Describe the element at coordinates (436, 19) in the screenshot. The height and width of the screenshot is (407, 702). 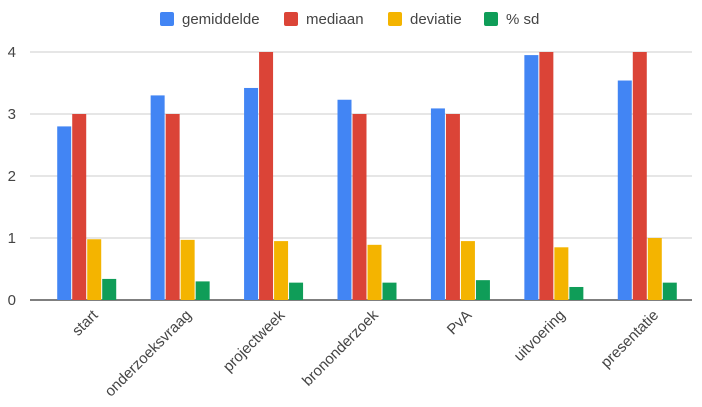
I see `legend-label: deviatie` at that location.